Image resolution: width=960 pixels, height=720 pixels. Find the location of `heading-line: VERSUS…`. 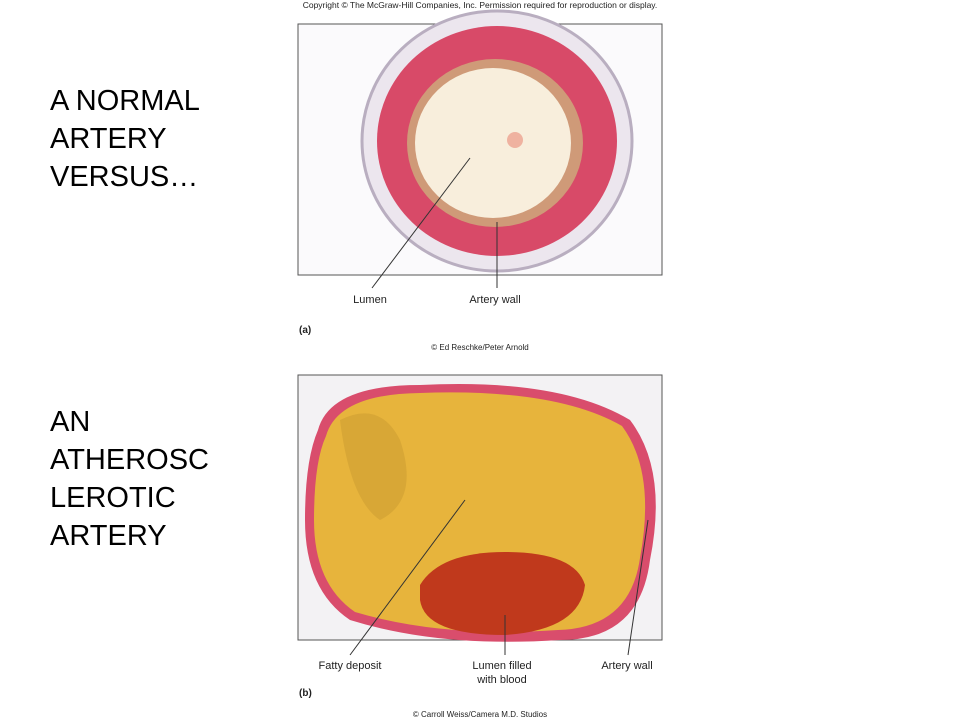

heading-line: VERSUS… is located at coordinates (124, 177).